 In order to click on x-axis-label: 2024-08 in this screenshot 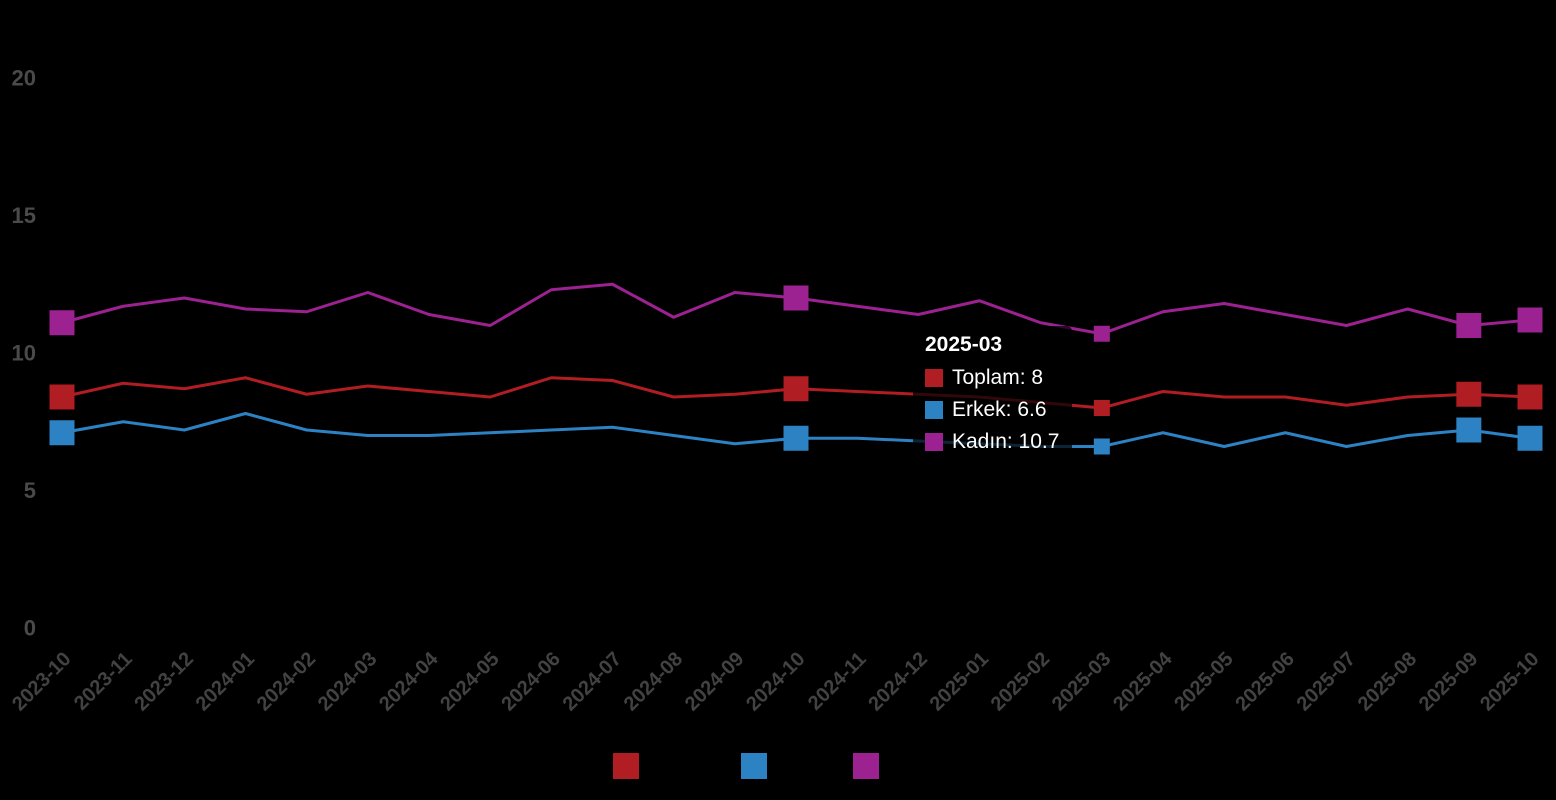, I will do `click(653, 681)`.